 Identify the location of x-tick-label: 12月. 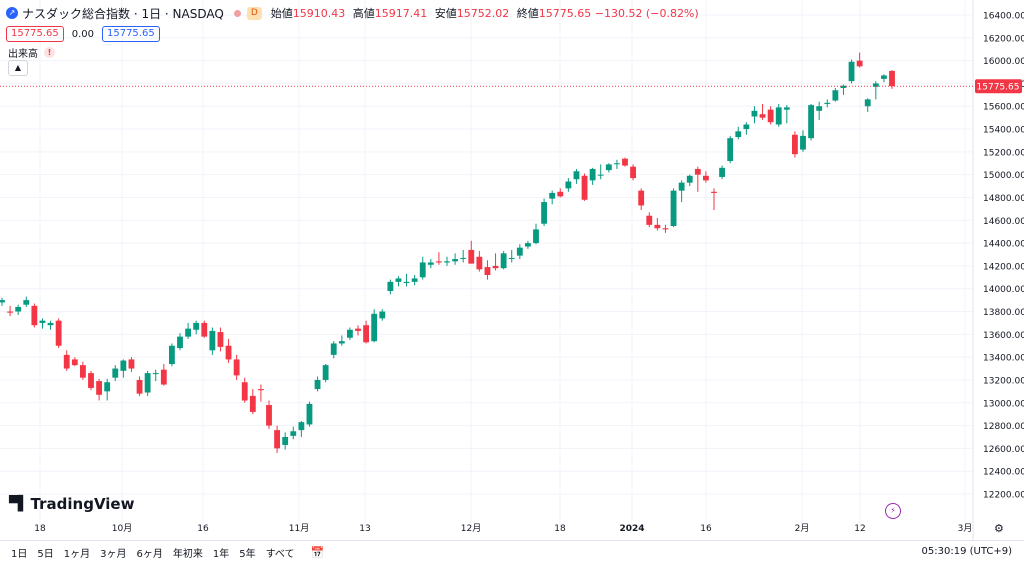
(471, 528).